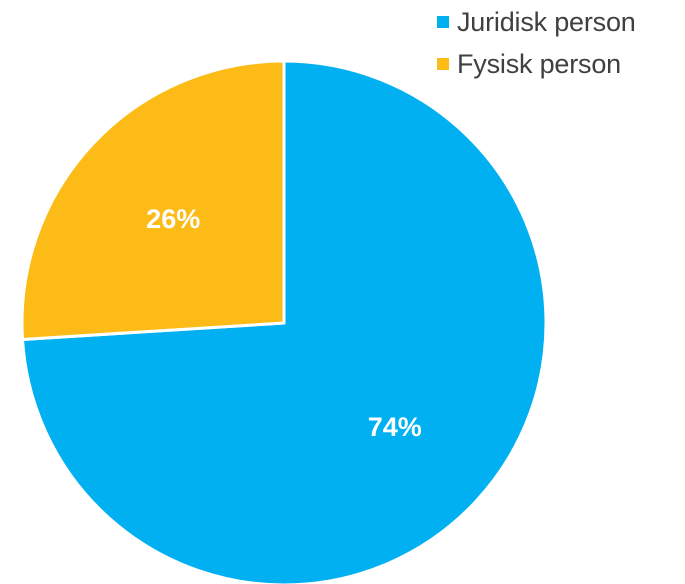  I want to click on legend-swatch-fysisk-person, so click(443, 64).